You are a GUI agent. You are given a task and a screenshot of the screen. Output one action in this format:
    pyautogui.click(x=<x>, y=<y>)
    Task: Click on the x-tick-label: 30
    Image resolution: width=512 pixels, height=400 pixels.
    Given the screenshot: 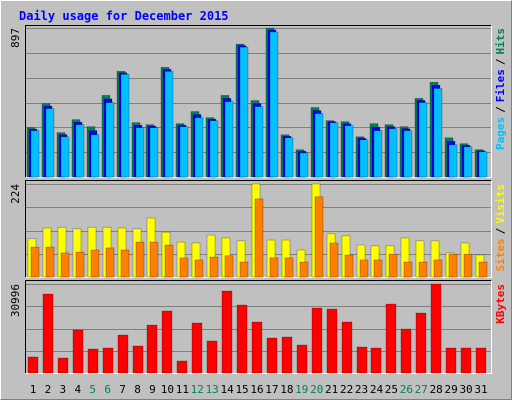 What is the action you would take?
    pyautogui.click(x=465, y=389)
    